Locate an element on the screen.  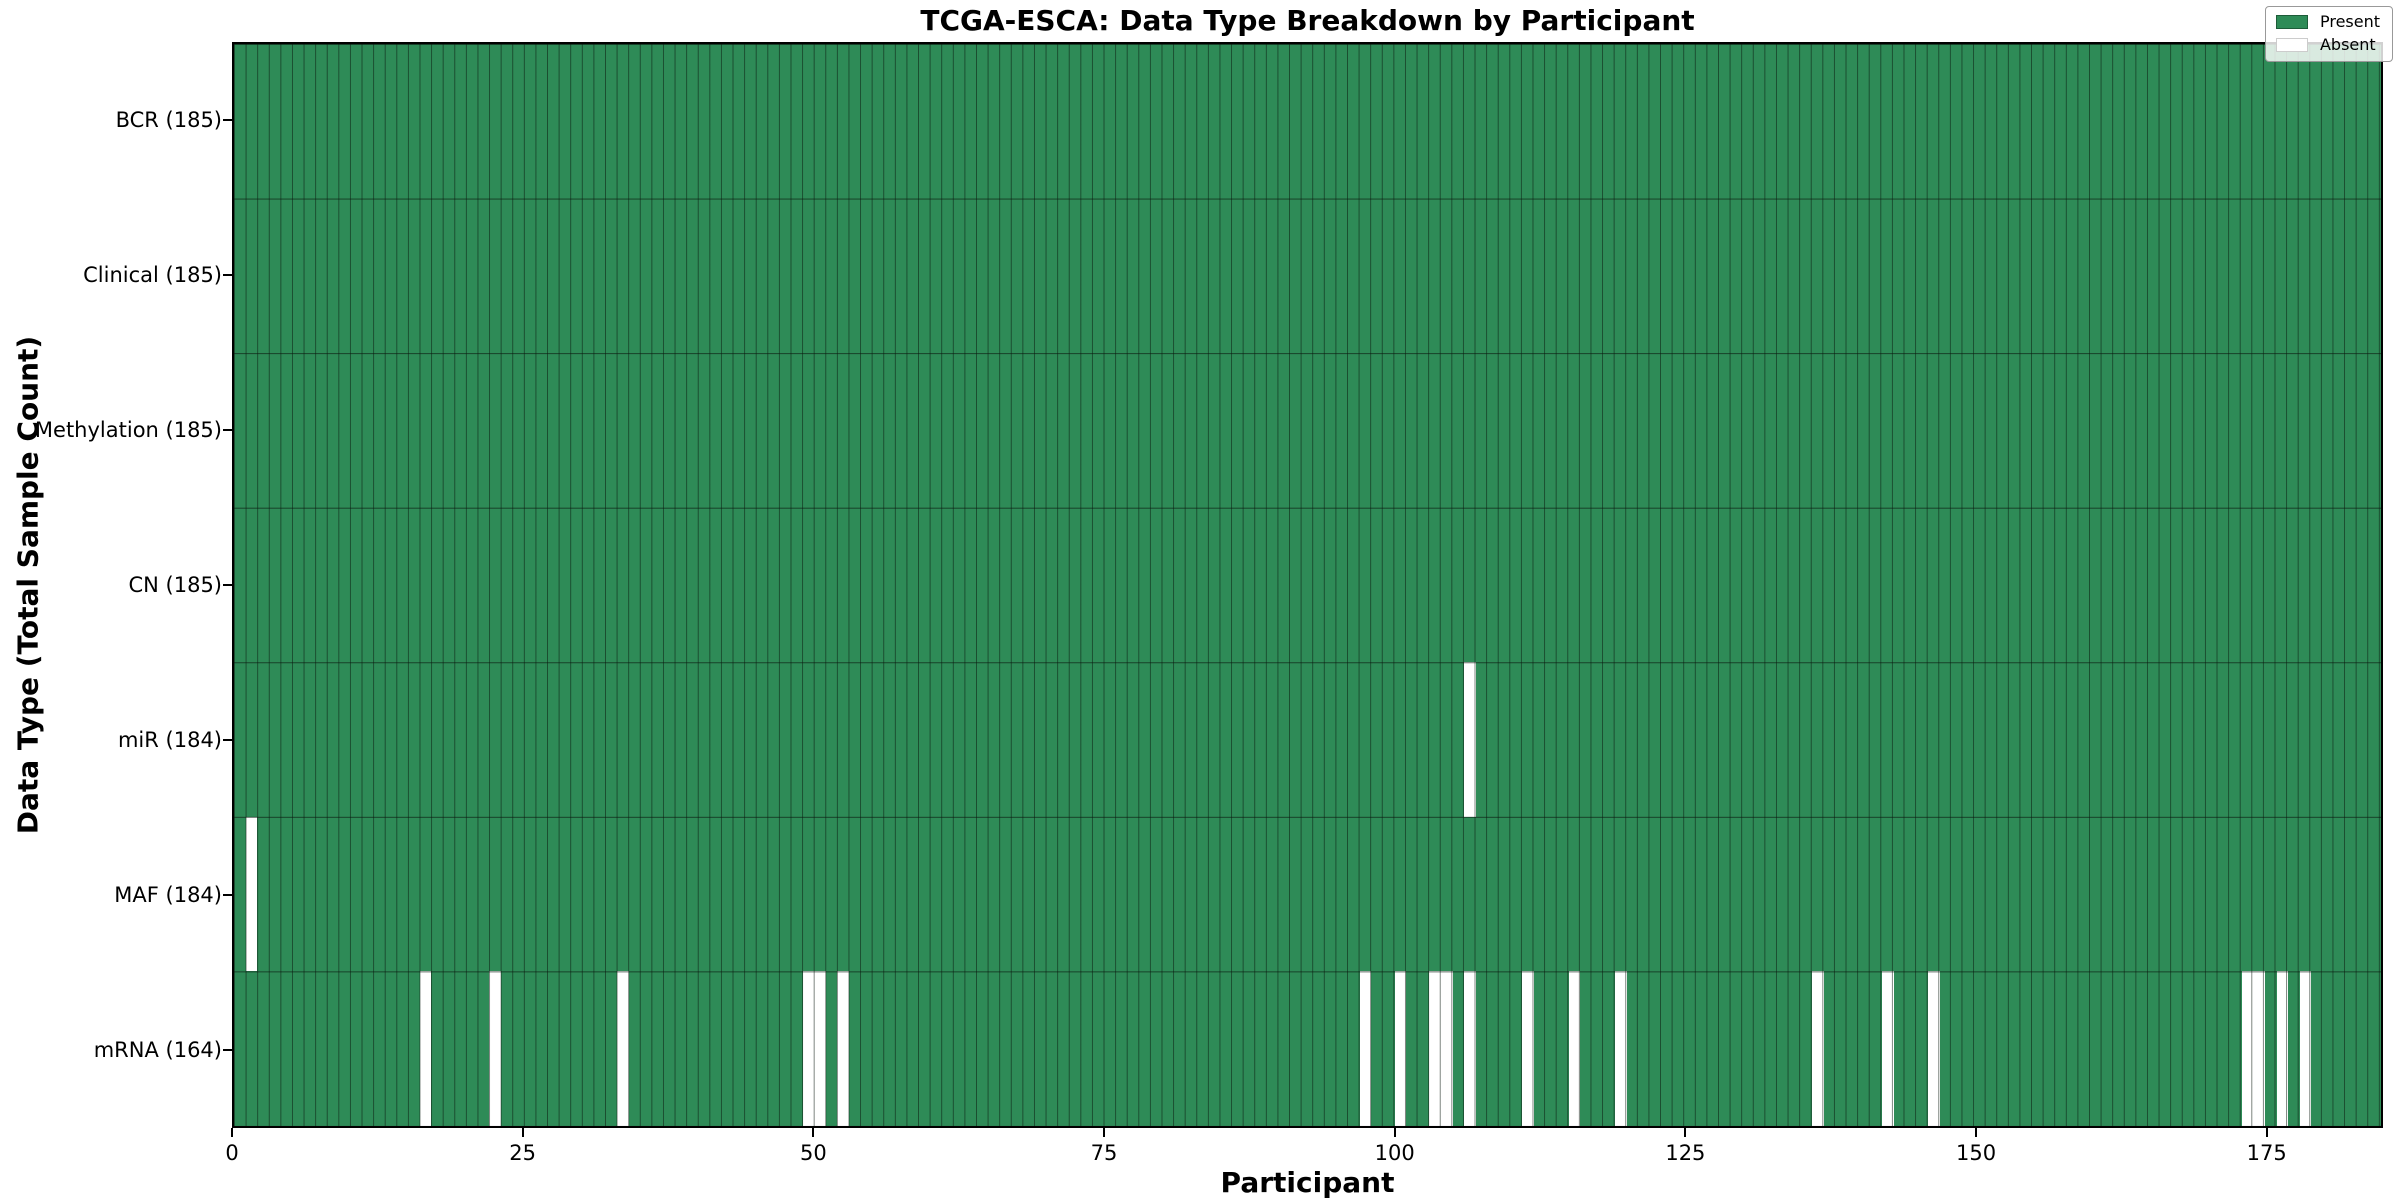
heatmap-row-BCR is located at coordinates (1307, 121).